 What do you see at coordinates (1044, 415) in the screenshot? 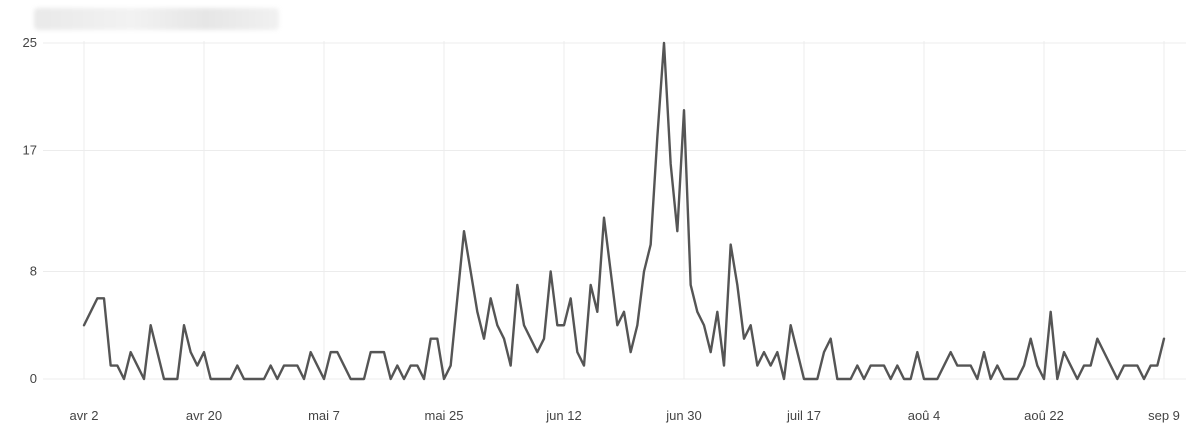
I see `x-tick-label: aoû 22` at bounding box center [1044, 415].